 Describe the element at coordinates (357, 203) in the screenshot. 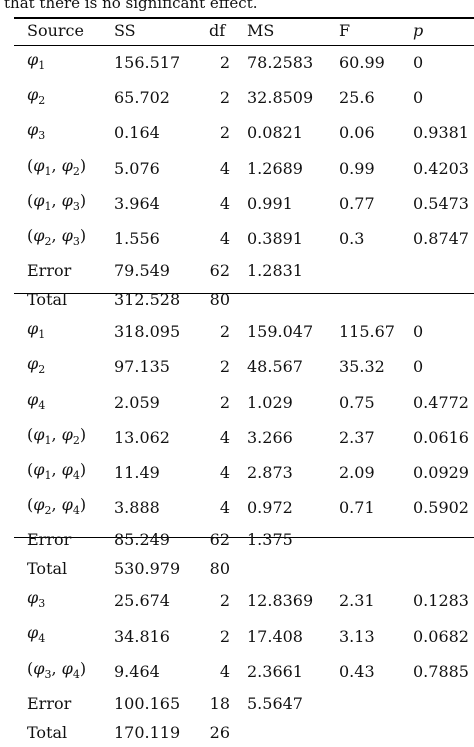

I see `cell-f: 0.77` at that location.